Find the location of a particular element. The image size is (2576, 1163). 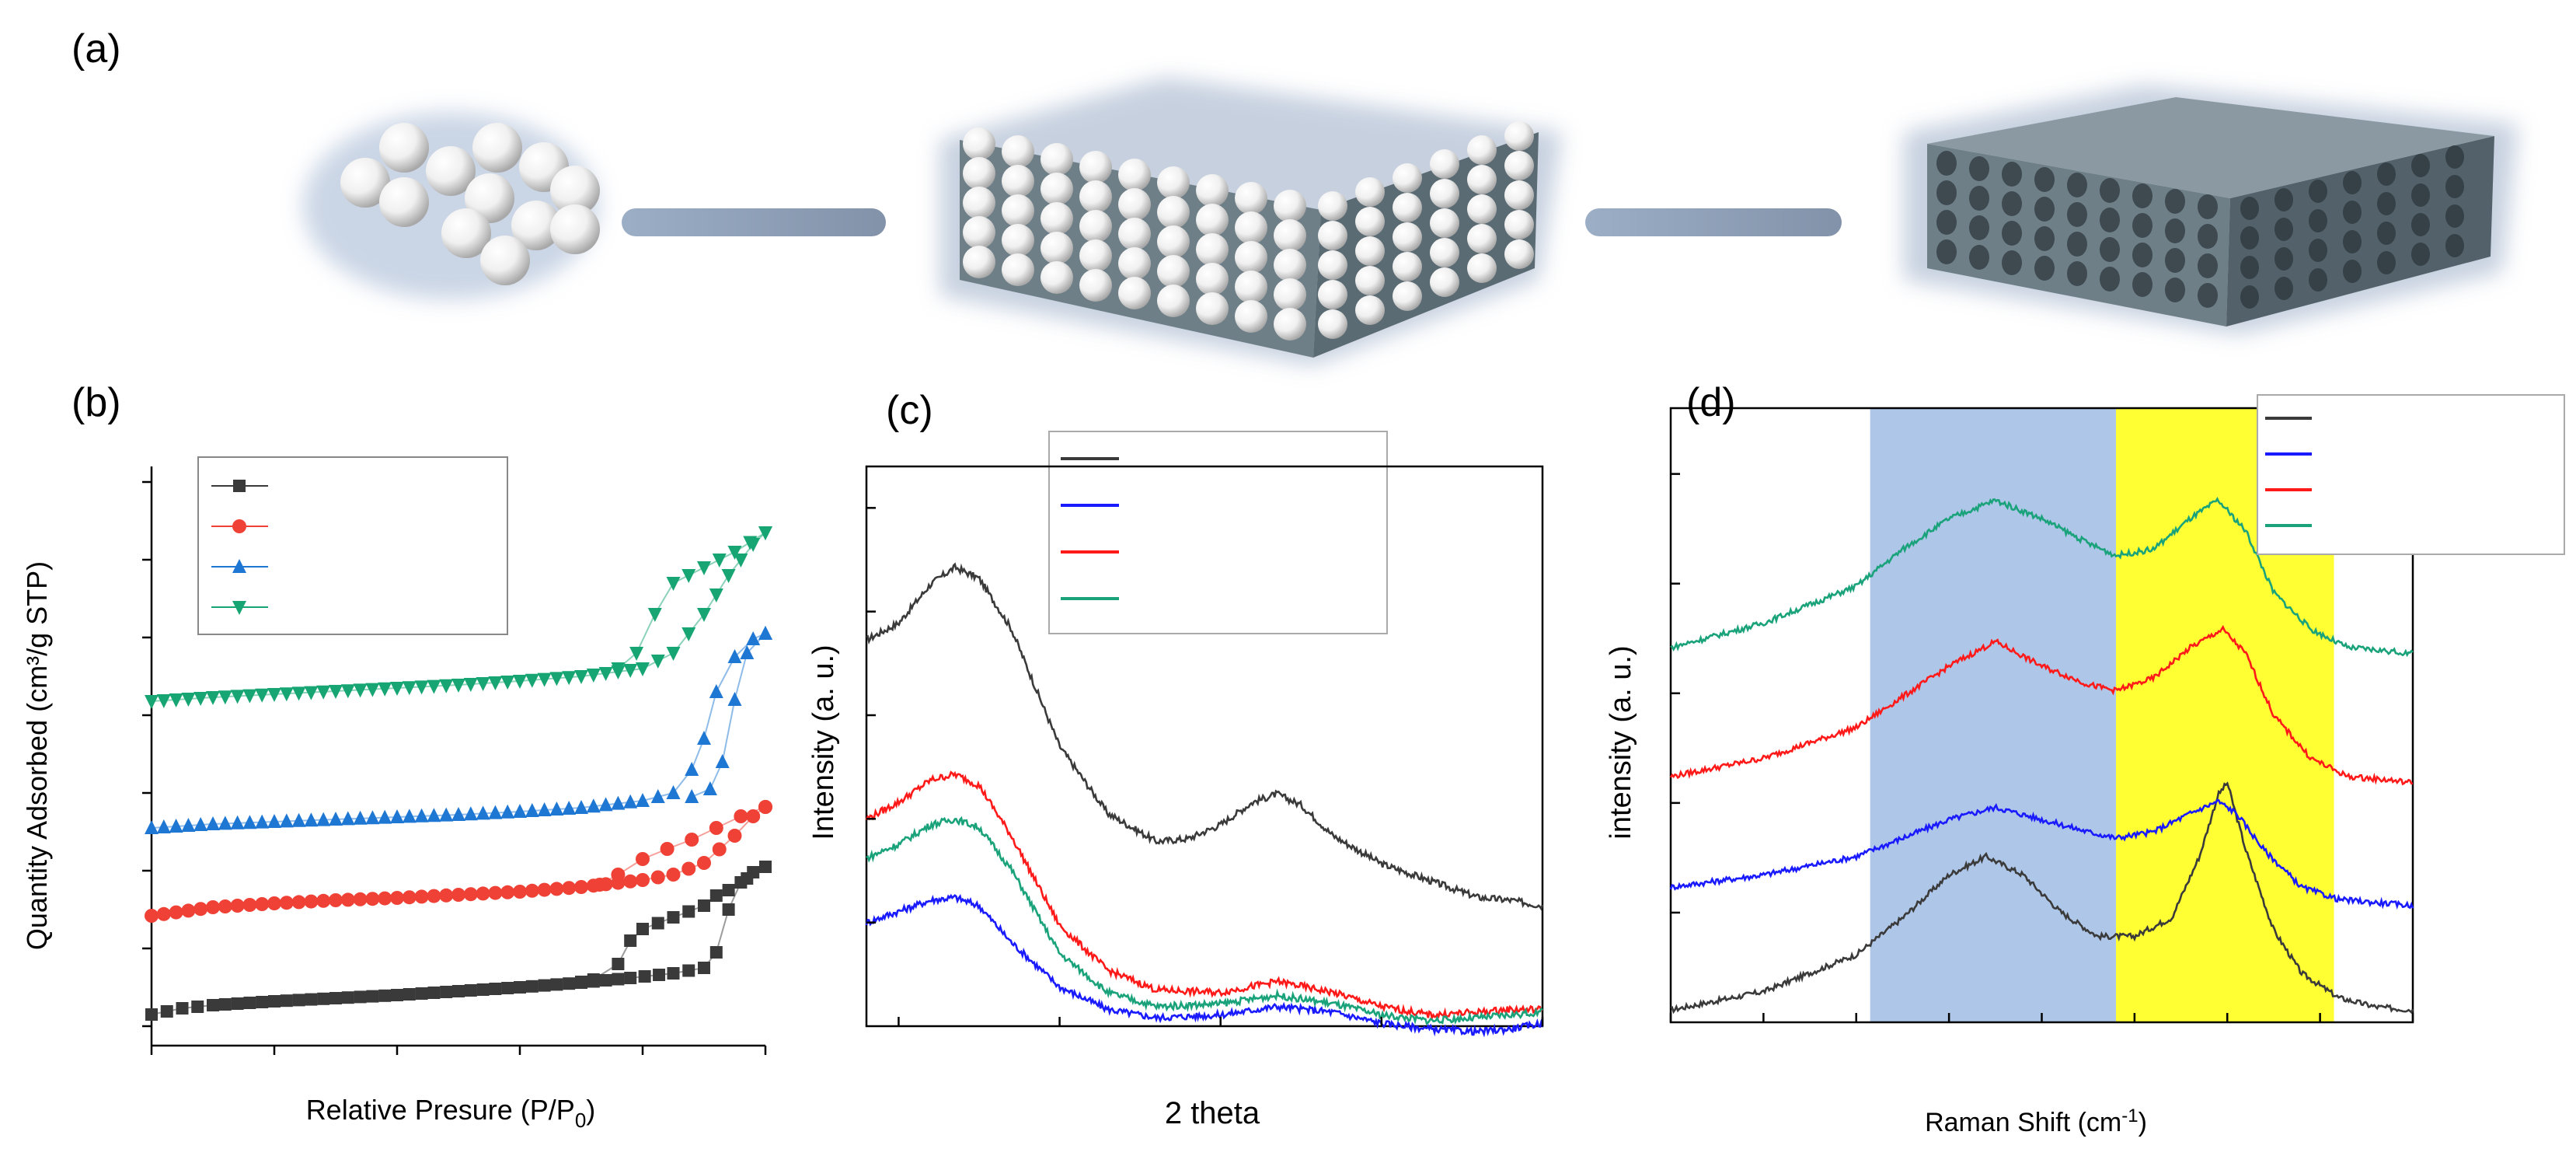

template-sphere is located at coordinates (365, 183).